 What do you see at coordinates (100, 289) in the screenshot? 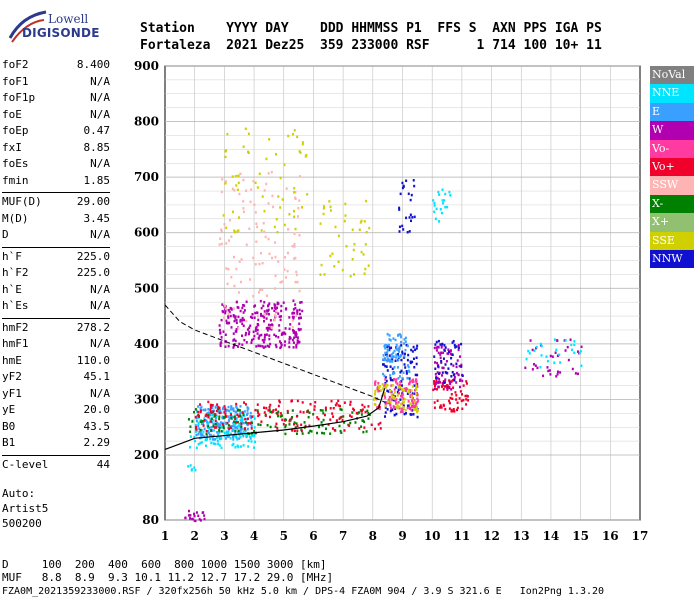
I see `param-value: N/A` at bounding box center [100, 289].